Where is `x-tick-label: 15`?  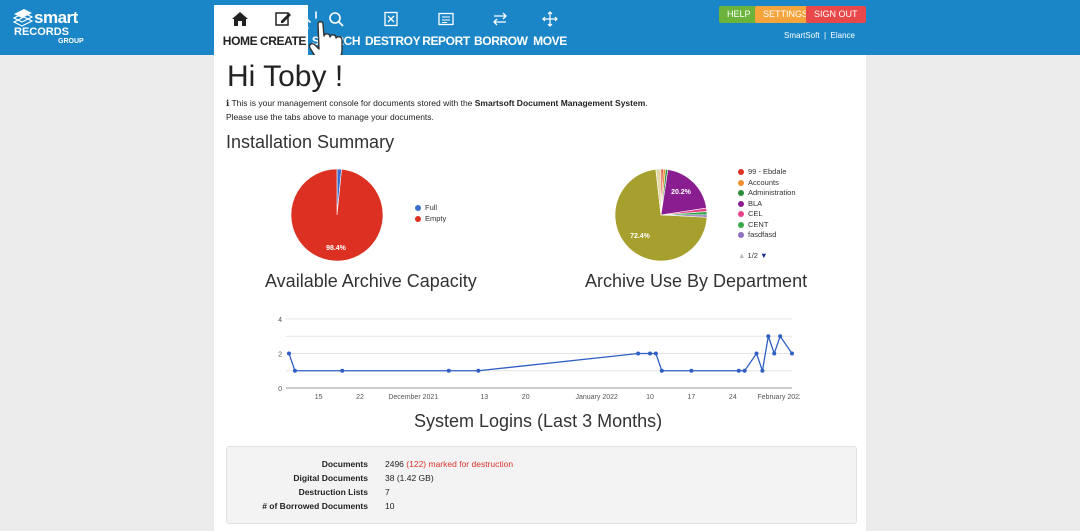
x-tick-label: 15 is located at coordinates (319, 397).